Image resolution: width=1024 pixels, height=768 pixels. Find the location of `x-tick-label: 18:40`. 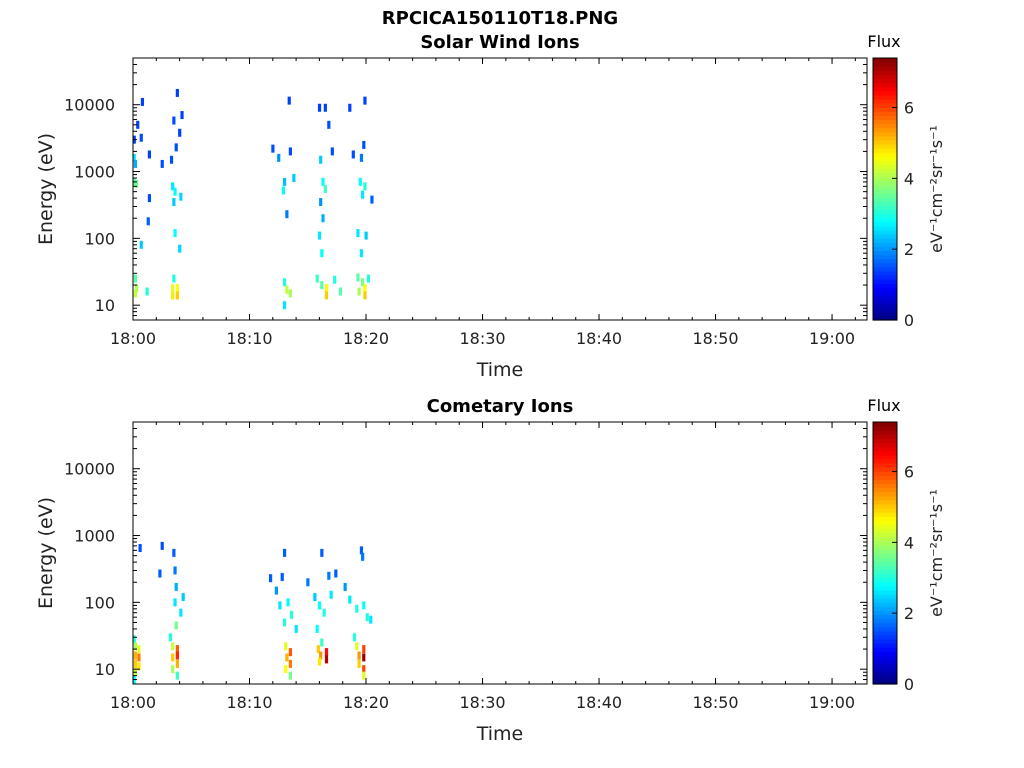

x-tick-label: 18:40 is located at coordinates (599, 702).